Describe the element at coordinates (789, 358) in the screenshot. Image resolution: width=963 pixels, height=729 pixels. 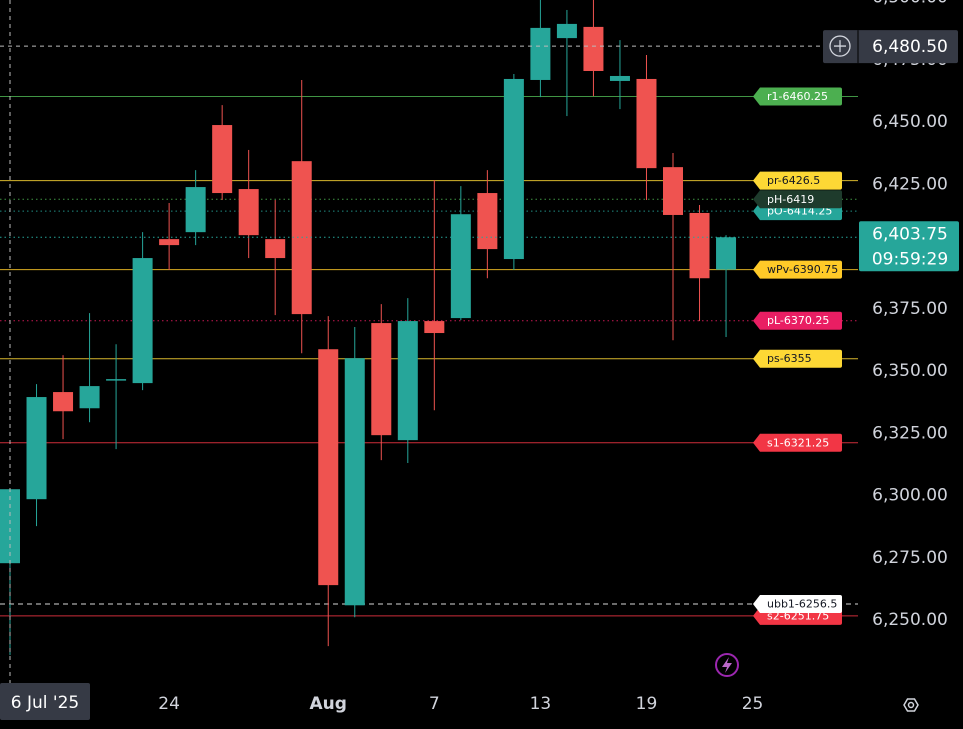
I see `level-label: ps-6355` at that location.